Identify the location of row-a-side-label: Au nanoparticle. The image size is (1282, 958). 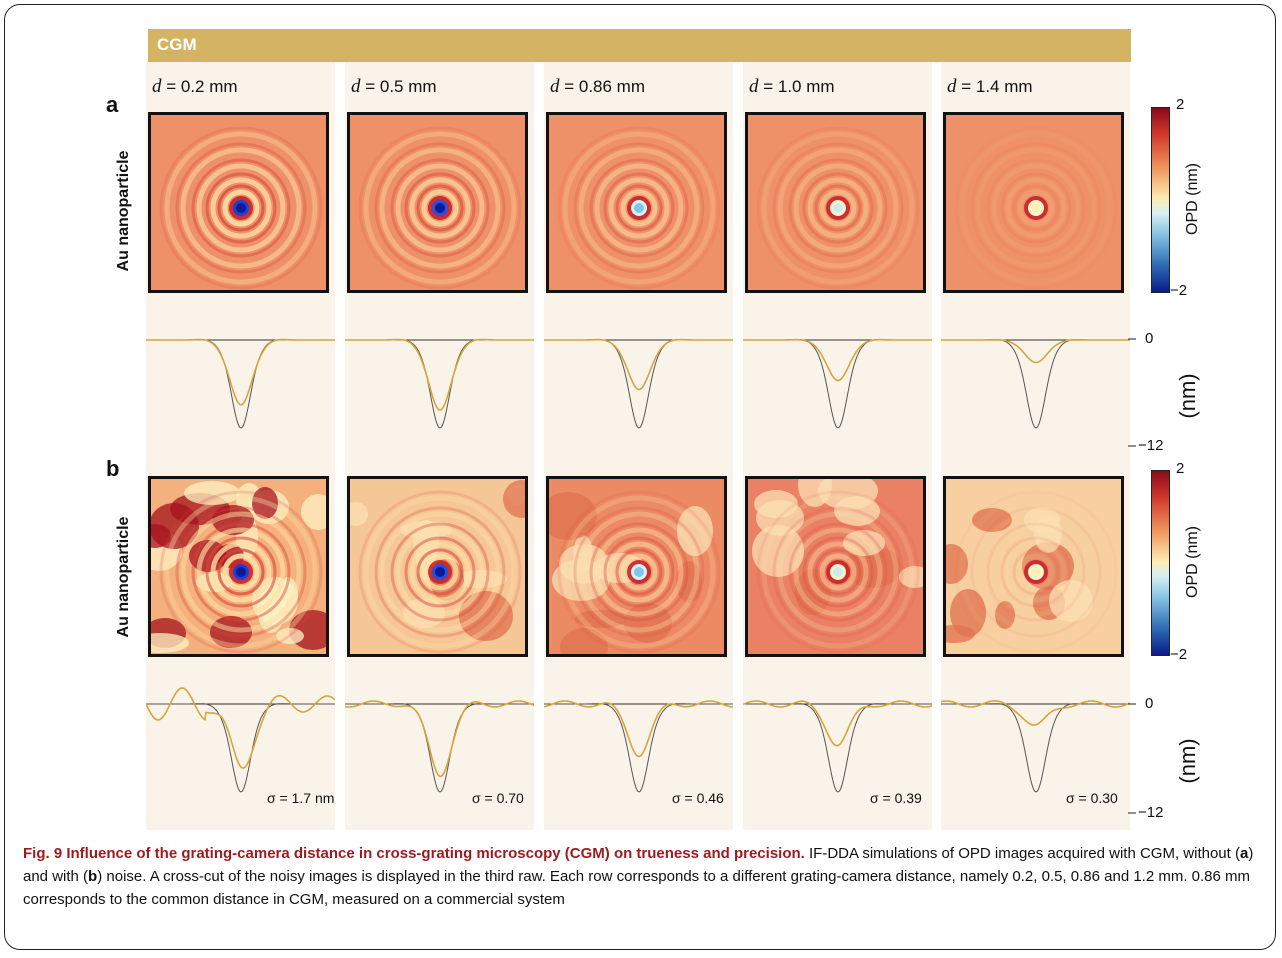
(123, 211).